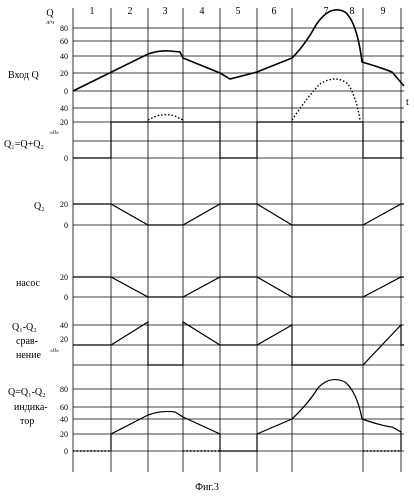 This screenshot has height=500, width=414. What do you see at coordinates (24, 144) in the screenshot?
I see `row-label-q1: Q₁=Q+Q₂` at bounding box center [24, 144].